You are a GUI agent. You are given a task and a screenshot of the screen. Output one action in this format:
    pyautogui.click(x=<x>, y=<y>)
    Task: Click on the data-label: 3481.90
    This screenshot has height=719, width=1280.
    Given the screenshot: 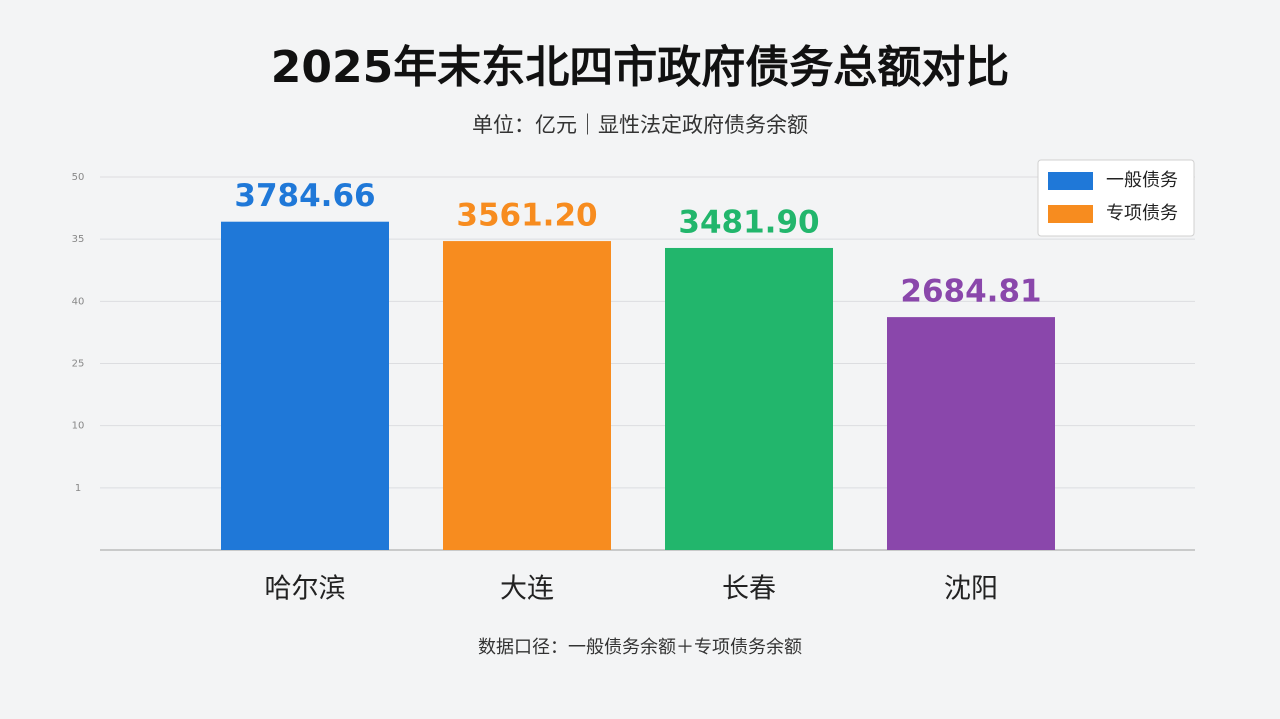 What is the action you would take?
    pyautogui.click(x=748, y=222)
    